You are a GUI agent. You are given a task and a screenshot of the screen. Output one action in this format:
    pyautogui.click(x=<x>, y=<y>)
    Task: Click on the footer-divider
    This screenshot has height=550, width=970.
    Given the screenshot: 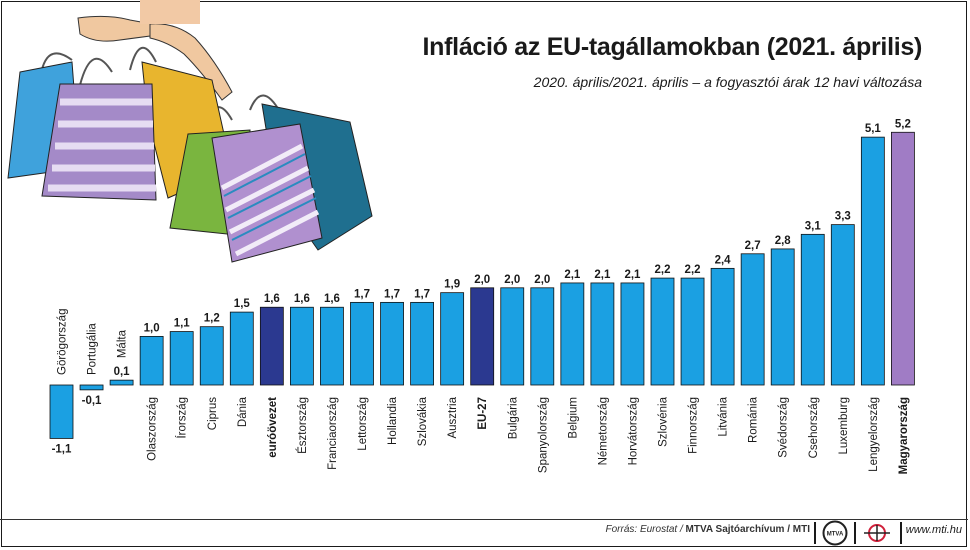 What is the action you would take?
    pyautogui.click(x=484, y=519)
    